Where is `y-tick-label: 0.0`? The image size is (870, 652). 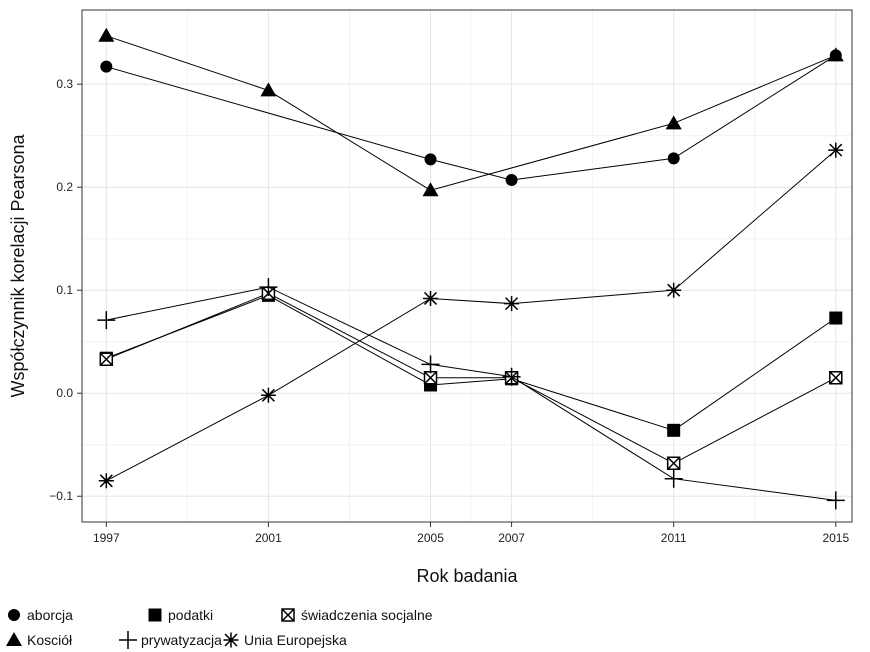 y-tick-label: 0.0 is located at coordinates (64, 393).